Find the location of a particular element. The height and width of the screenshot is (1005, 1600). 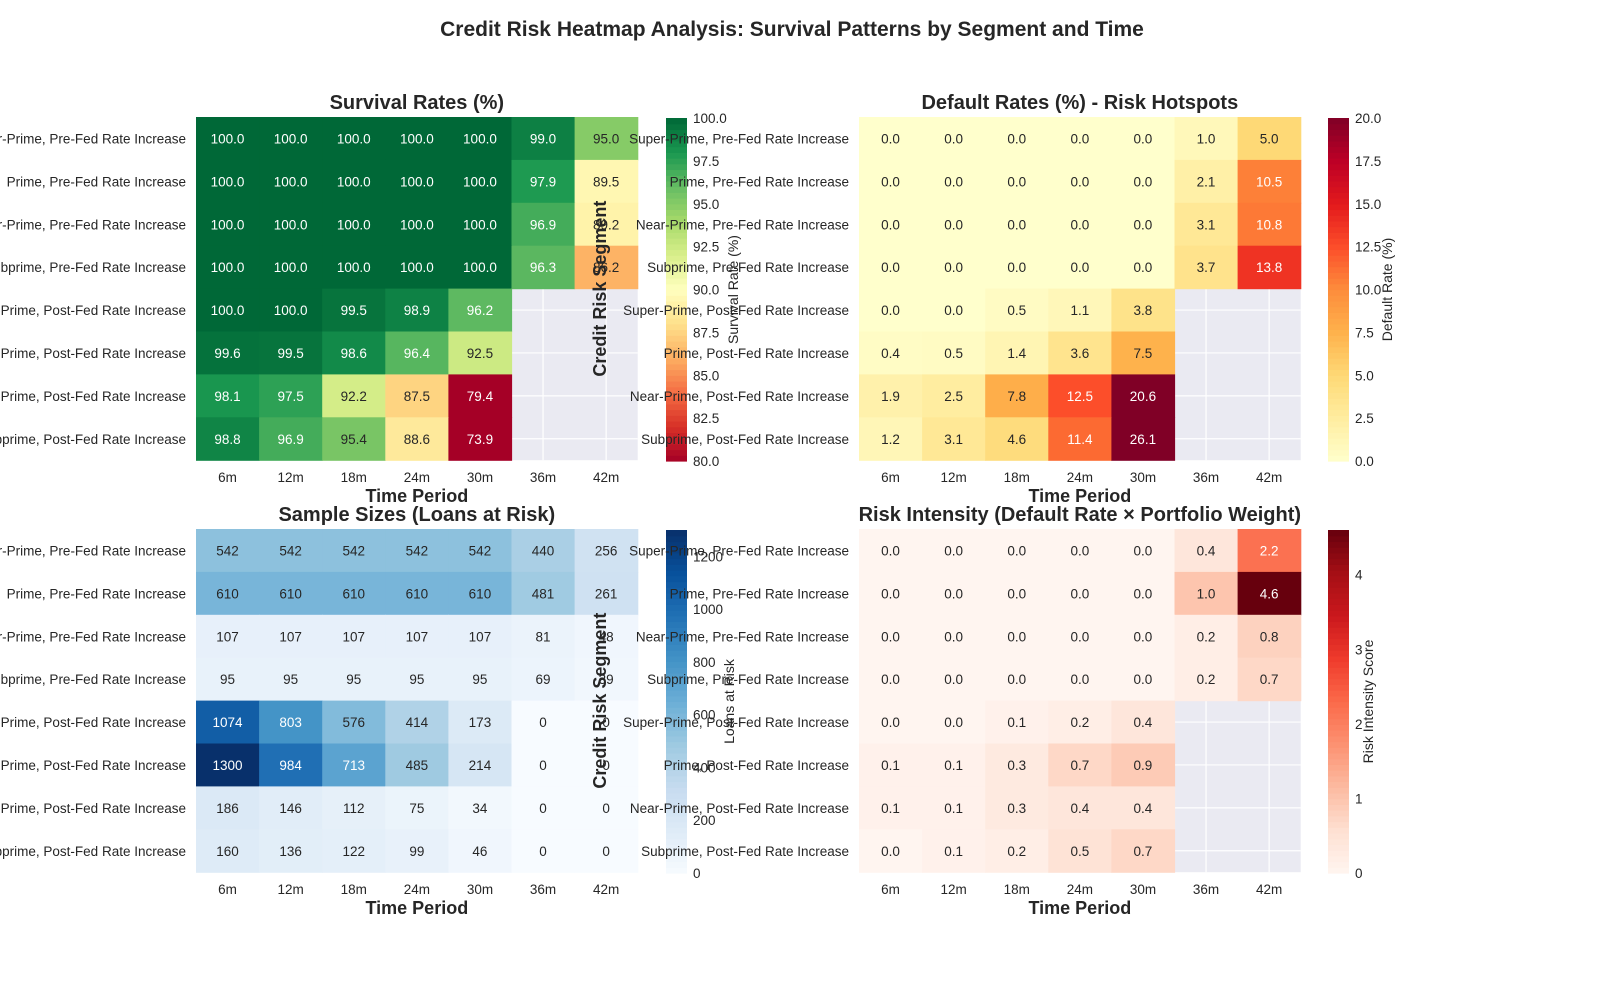

samples-cell-value: 0 is located at coordinates (606, 851).